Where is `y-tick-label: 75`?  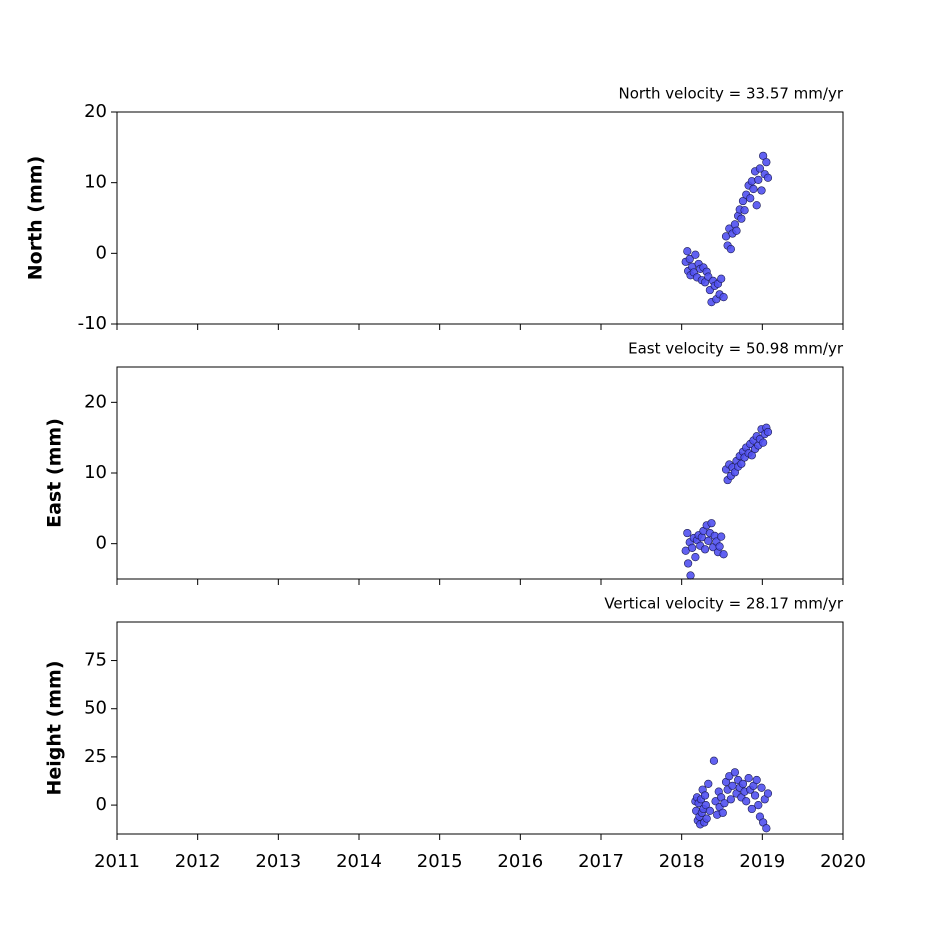
y-tick-label: 75 is located at coordinates (95, 660).